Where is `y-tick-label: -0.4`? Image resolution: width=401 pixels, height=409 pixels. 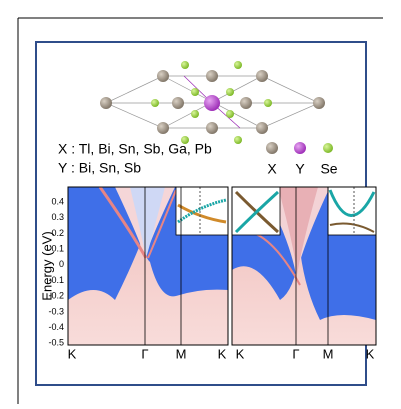 y-tick-label: -0.4 is located at coordinates (56, 327).